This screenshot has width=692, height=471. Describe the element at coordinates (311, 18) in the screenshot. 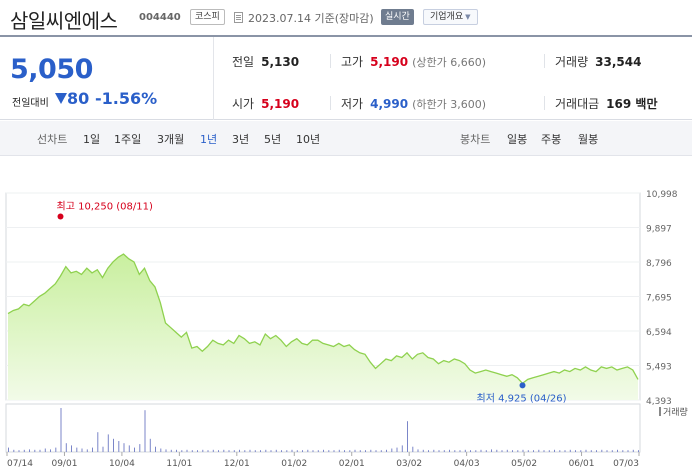

I see `base-date: 2023.07.14 기준(장마감)` at that location.